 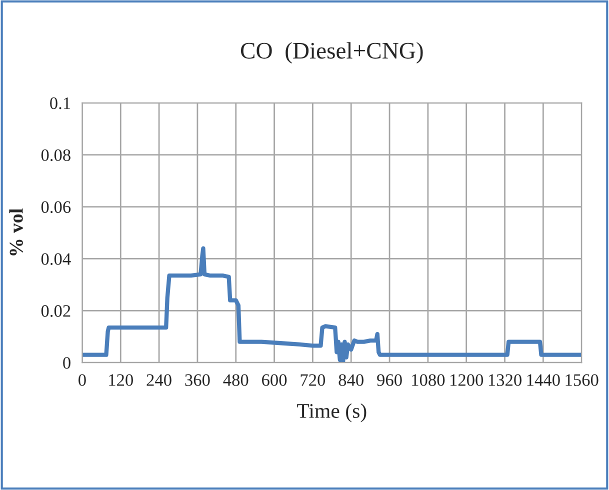 What do you see at coordinates (16, 232) in the screenshot?
I see `y-axis-title: % vol` at bounding box center [16, 232].